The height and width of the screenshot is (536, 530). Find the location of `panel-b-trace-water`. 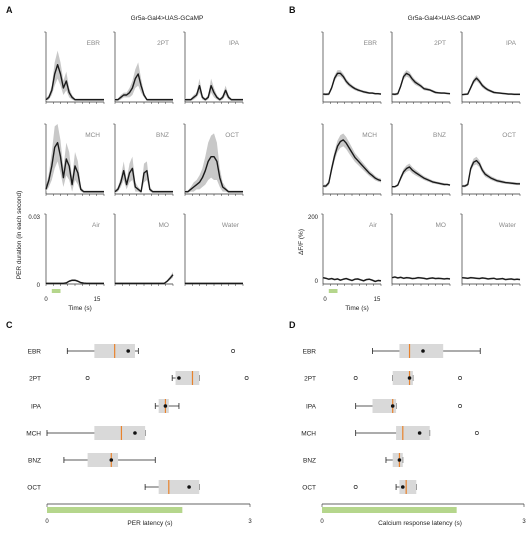

panel-b-trace-water is located at coordinates (491, 278).